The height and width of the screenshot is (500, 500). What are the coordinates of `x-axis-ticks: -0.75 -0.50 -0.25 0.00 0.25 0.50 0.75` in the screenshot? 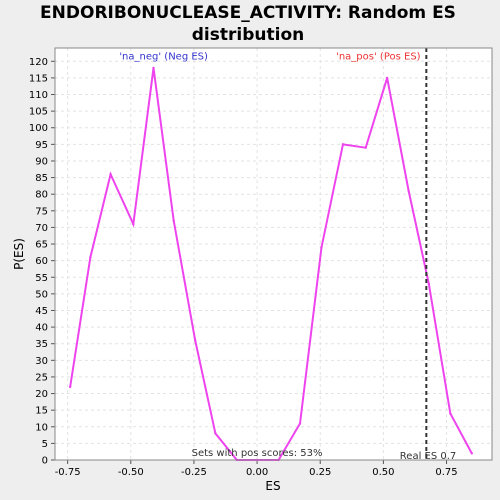 It's located at (256, 469).